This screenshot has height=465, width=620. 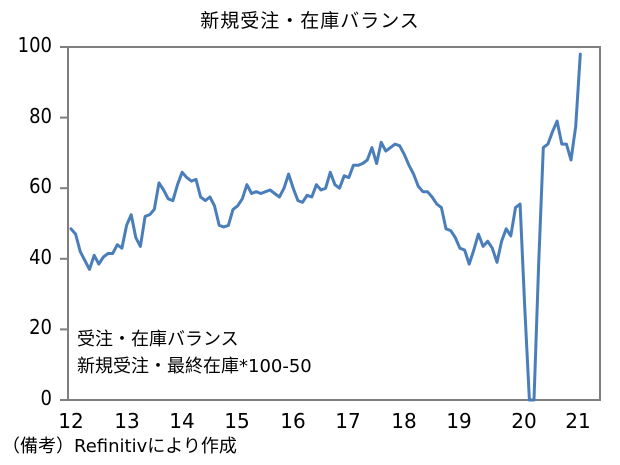 What do you see at coordinates (404, 421) in the screenshot?
I see `x-tick-label: 18` at bounding box center [404, 421].